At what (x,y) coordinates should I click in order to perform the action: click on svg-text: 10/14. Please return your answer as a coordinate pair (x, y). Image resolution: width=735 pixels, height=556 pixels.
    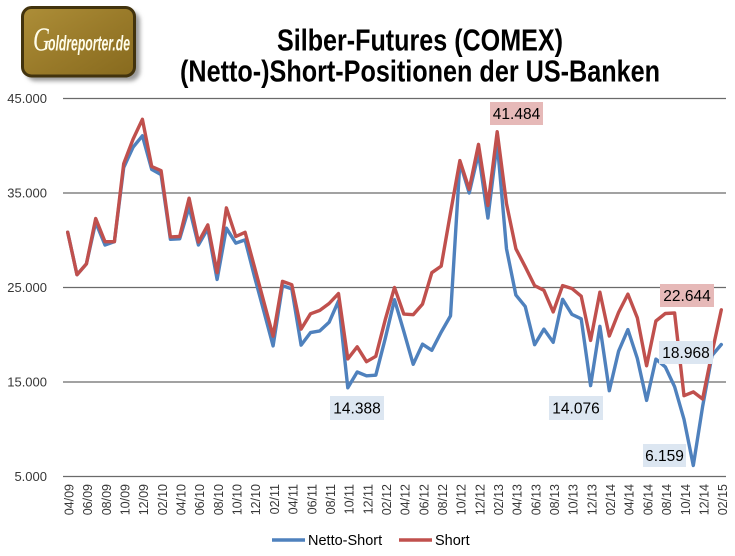
    Looking at the image, I should click on (686, 499).